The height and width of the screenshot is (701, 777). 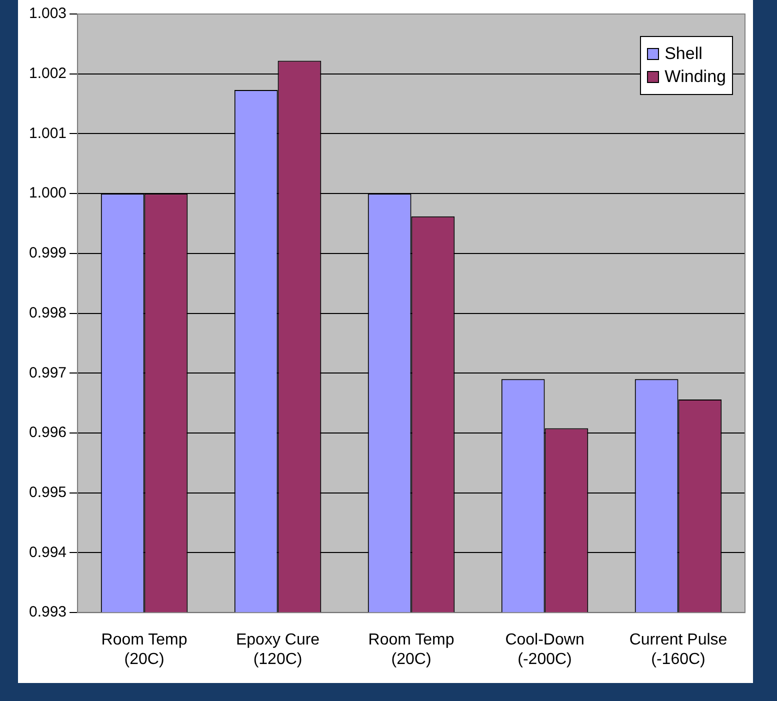 What do you see at coordinates (47, 253) in the screenshot?
I see `y-tick-label: 0.999` at bounding box center [47, 253].